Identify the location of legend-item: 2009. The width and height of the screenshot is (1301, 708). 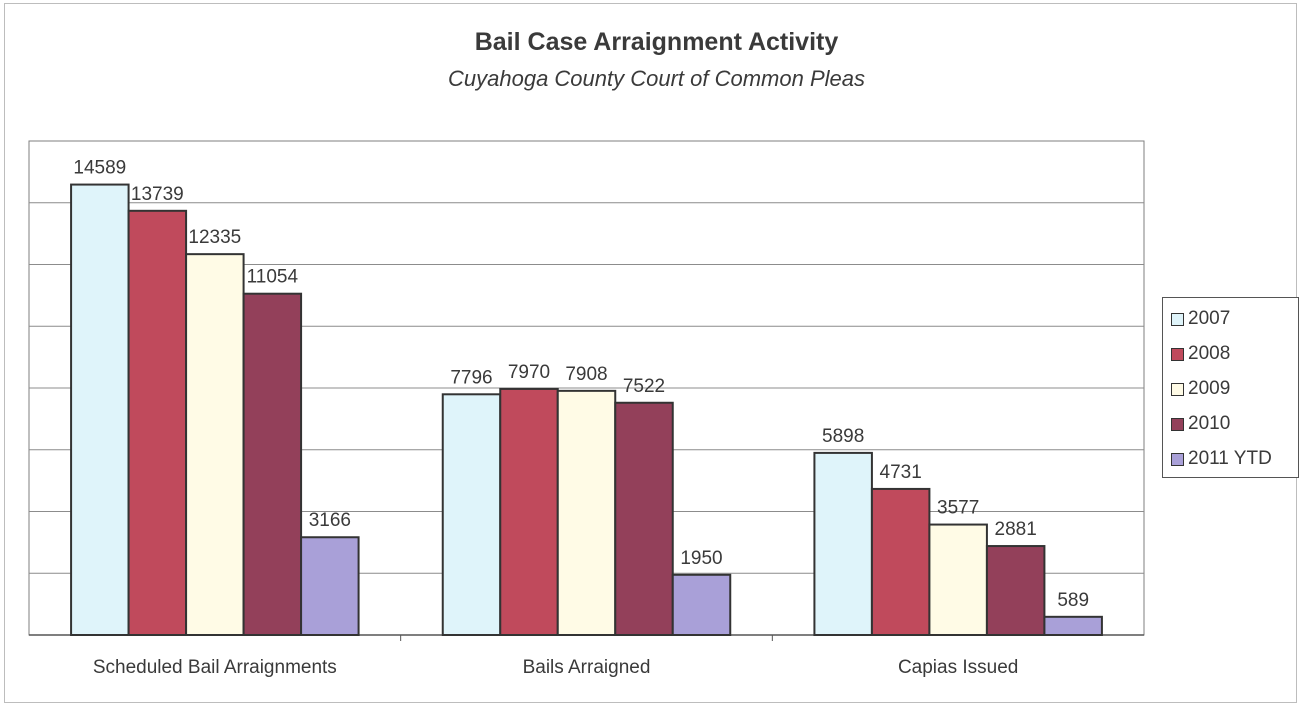
(1200, 389).